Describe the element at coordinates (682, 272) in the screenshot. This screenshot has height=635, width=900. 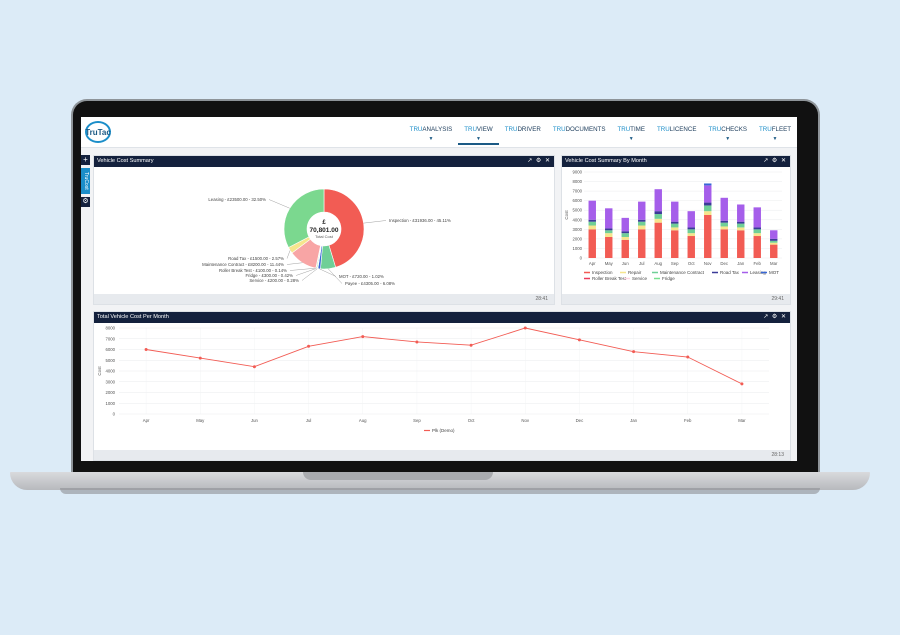
I see `legend-label: Maintenance Contract` at that location.